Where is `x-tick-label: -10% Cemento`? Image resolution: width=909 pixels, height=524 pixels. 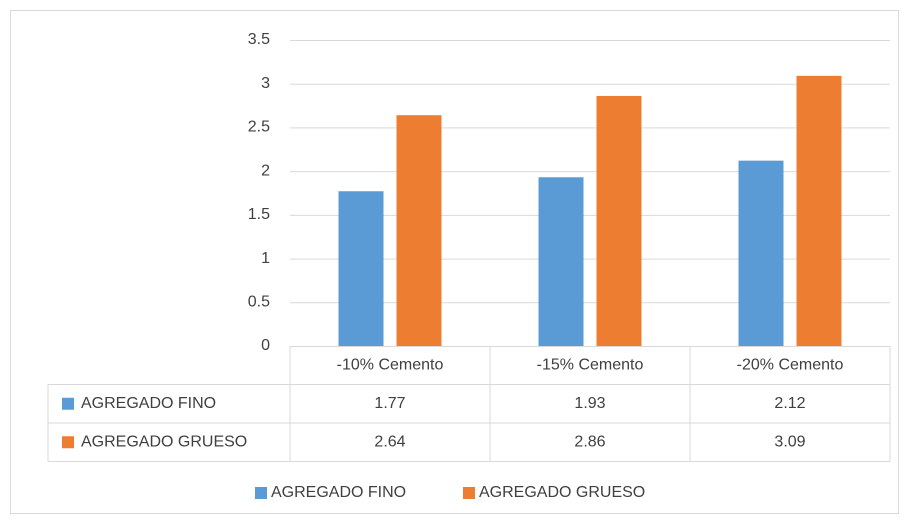
x-tick-label: -10% Cemento is located at coordinates (390, 364).